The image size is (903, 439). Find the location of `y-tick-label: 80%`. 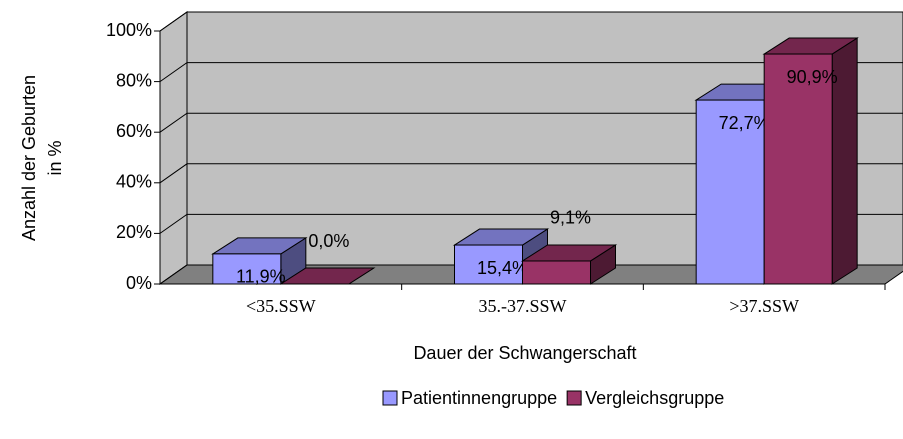

y-tick-label: 80% is located at coordinates (134, 80).